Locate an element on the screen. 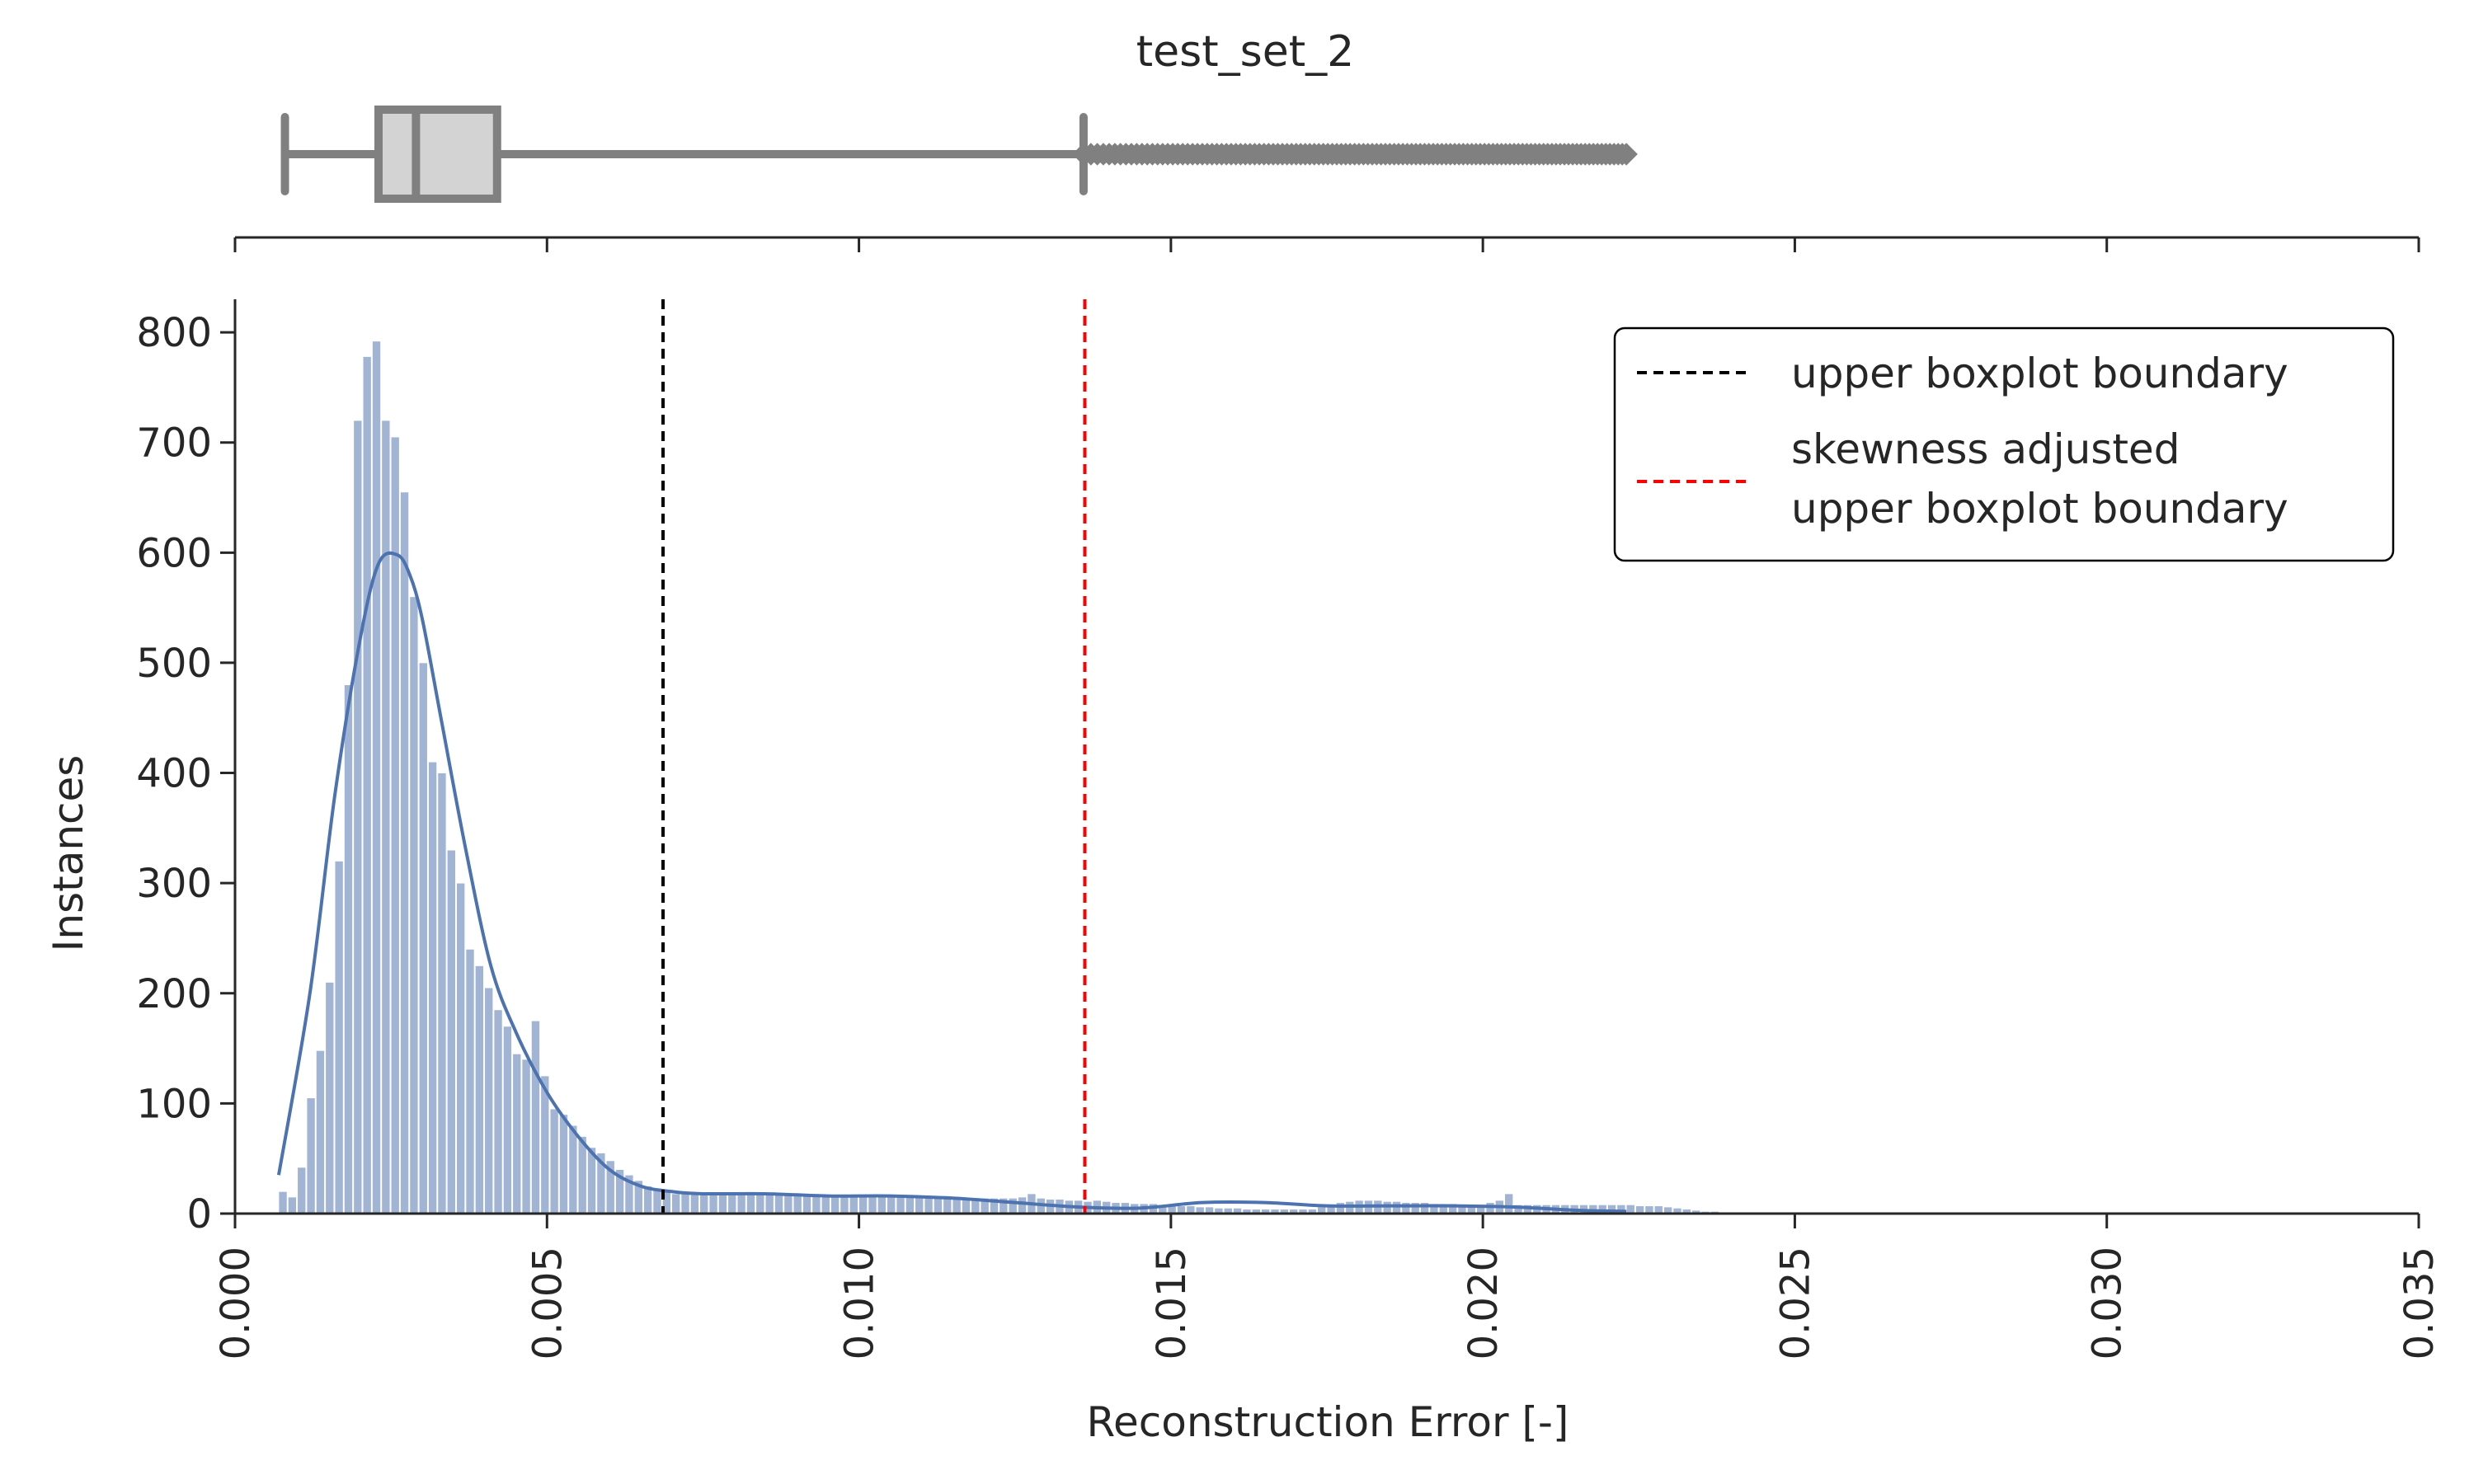  y-tick-label: 800 is located at coordinates (174, 333).